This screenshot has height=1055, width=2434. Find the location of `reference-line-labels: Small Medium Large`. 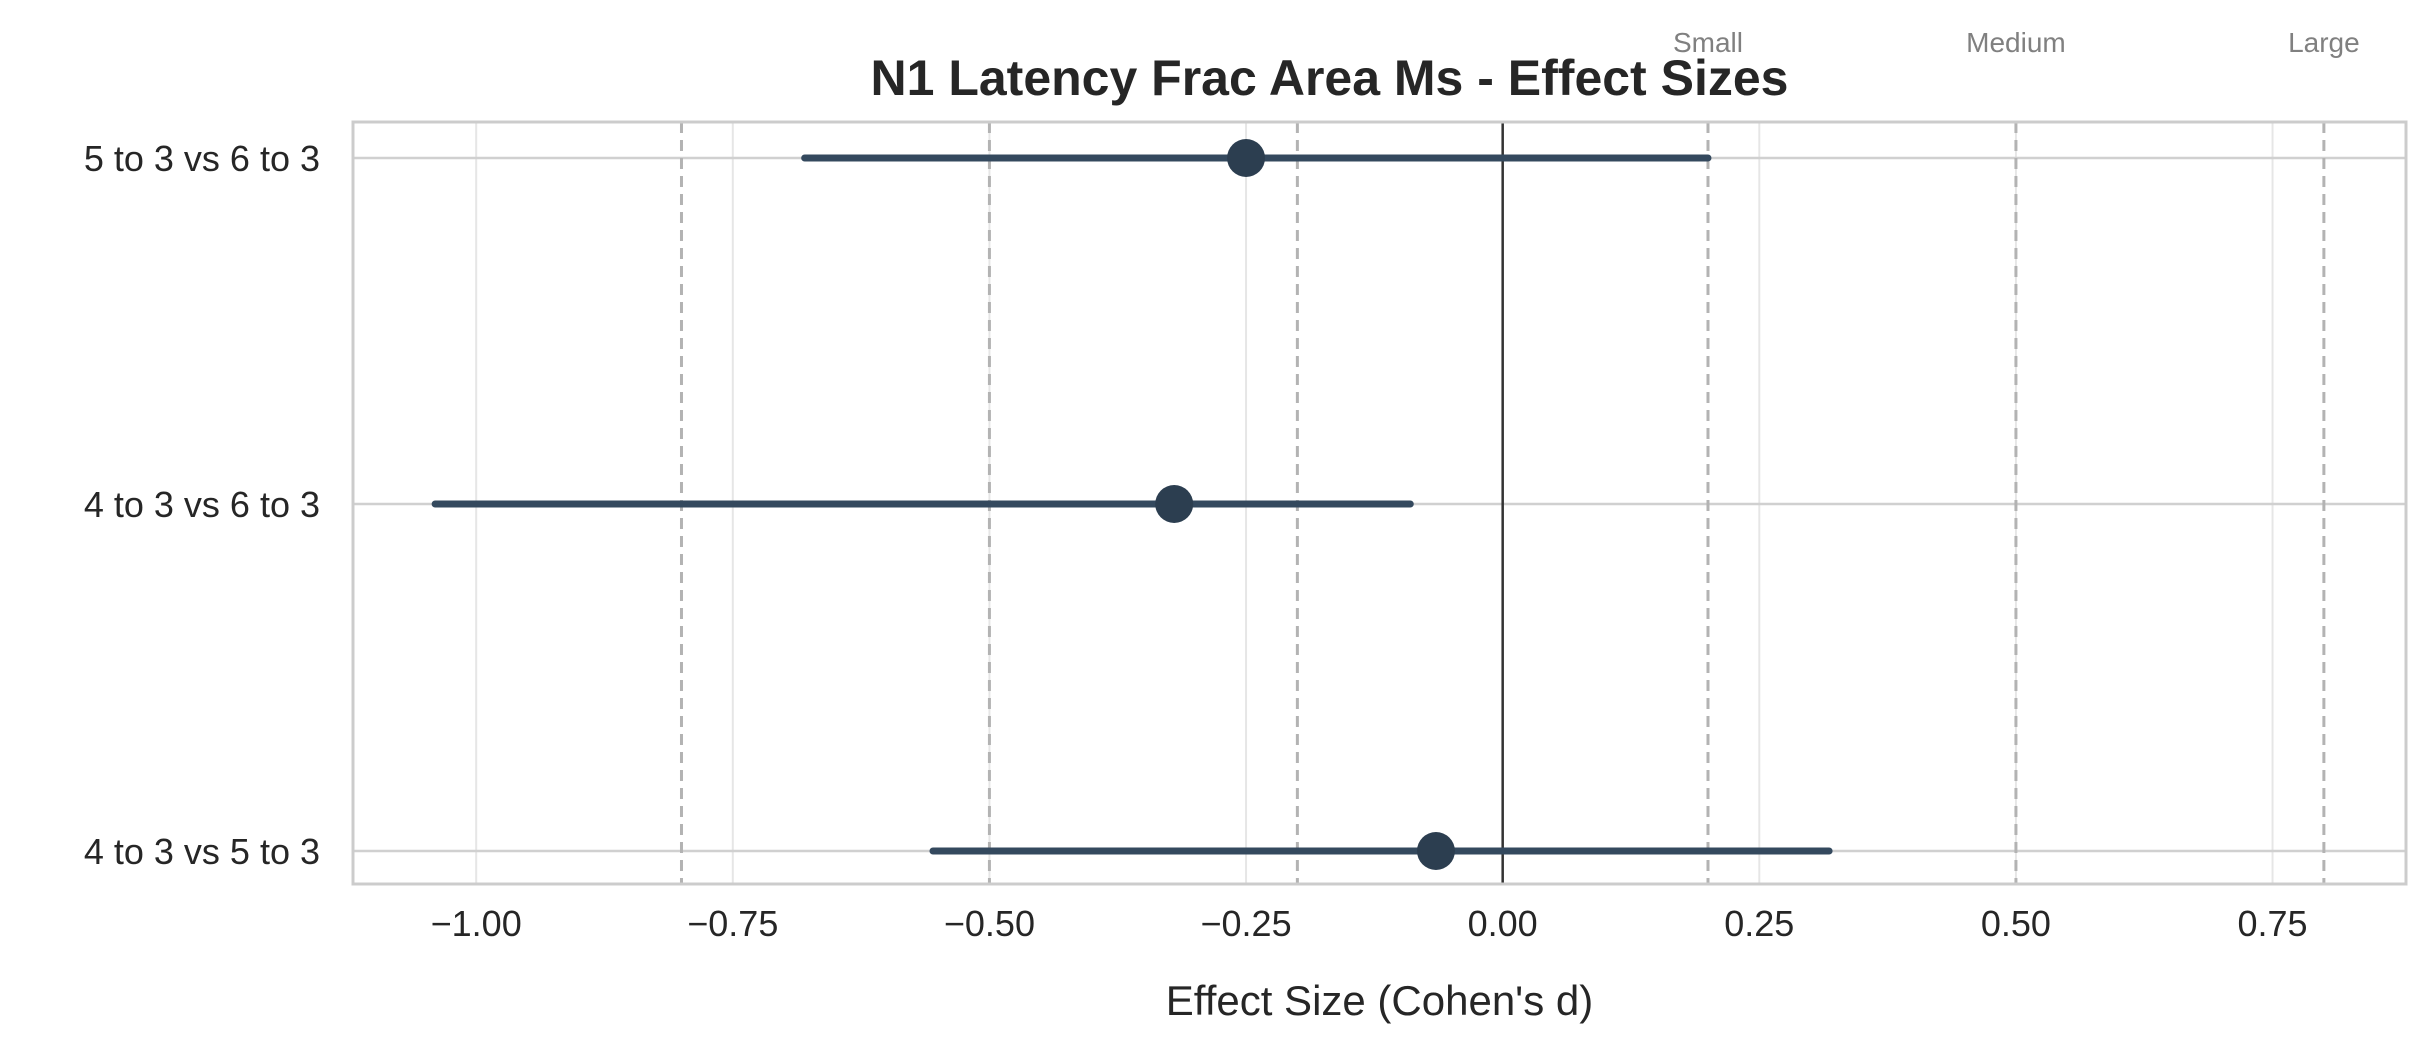

reference-line-labels: Small Medium Large is located at coordinates (2016, 42).